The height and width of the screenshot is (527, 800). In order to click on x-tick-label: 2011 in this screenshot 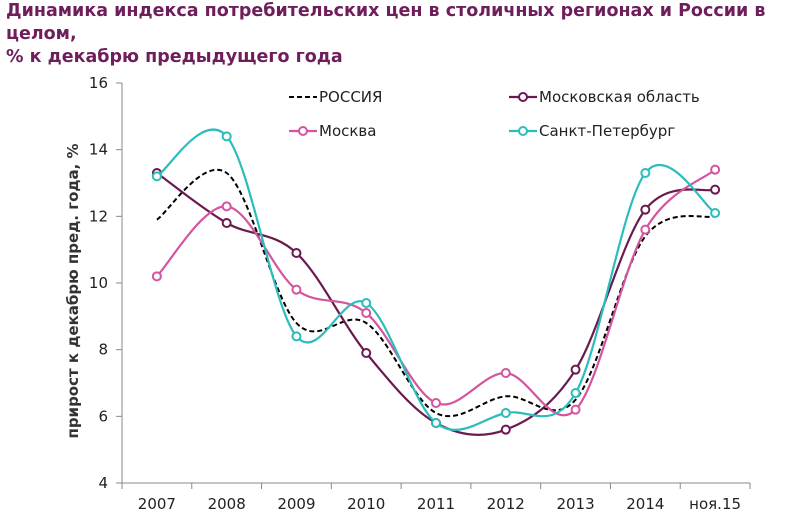, I will do `click(436, 504)`.